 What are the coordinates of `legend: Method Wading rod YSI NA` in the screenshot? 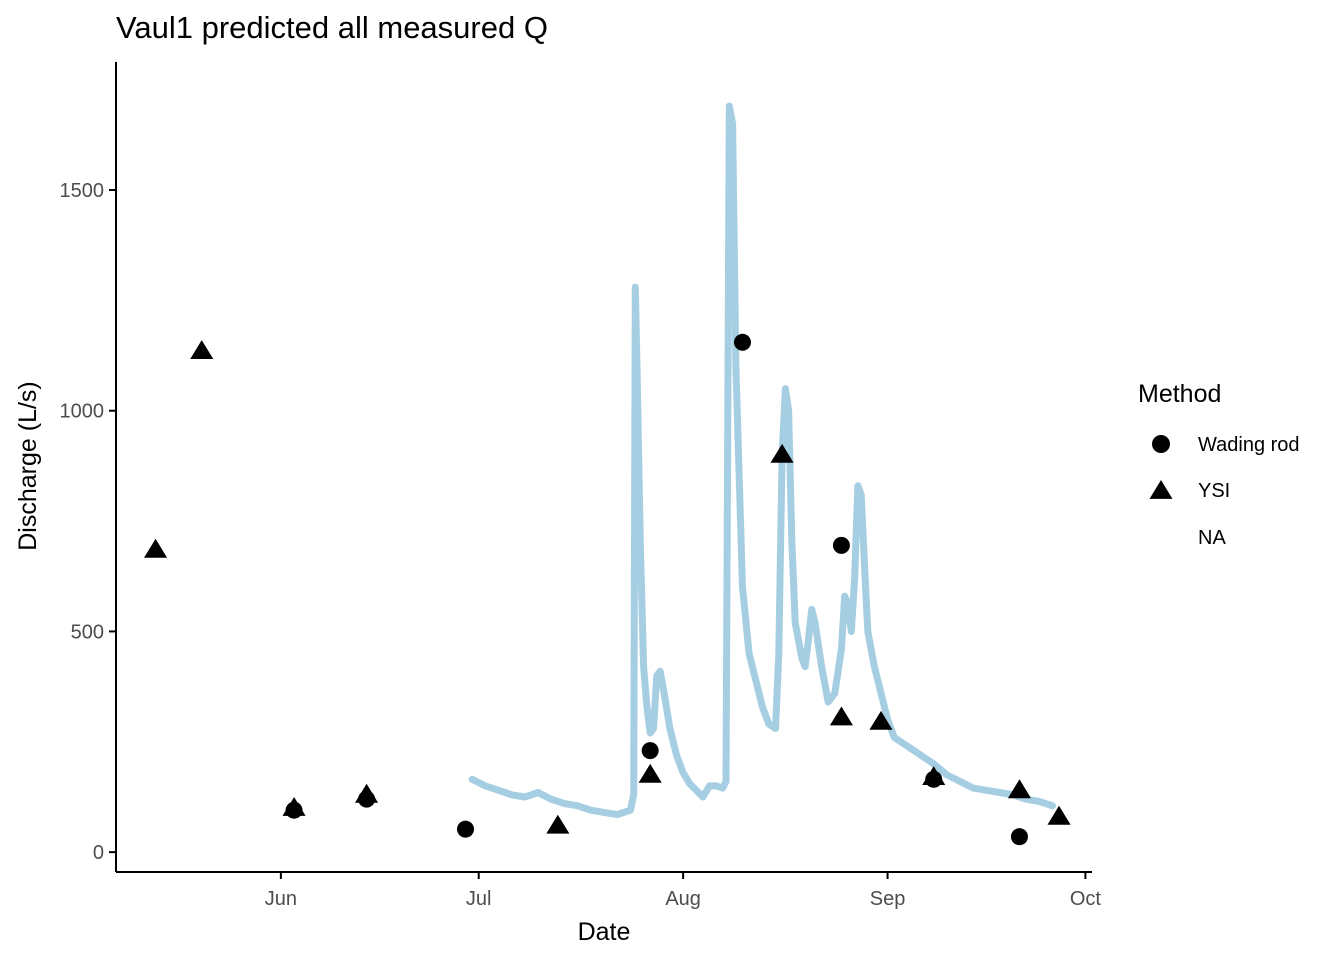 It's located at (1219, 464).